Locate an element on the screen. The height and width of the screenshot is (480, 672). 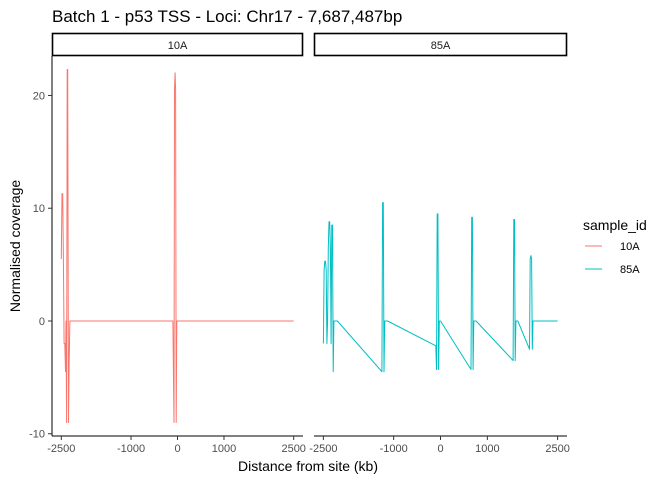
facet-strip-label: 10A is located at coordinates (178, 46).